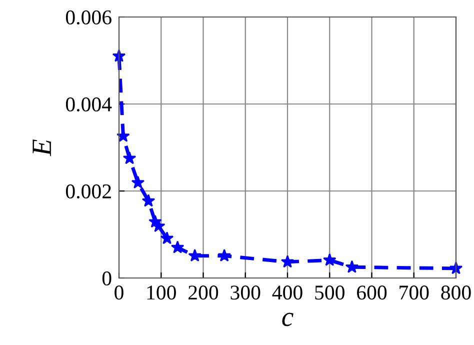  What do you see at coordinates (161, 293) in the screenshot?
I see `x-tick-label: 100` at bounding box center [161, 293].